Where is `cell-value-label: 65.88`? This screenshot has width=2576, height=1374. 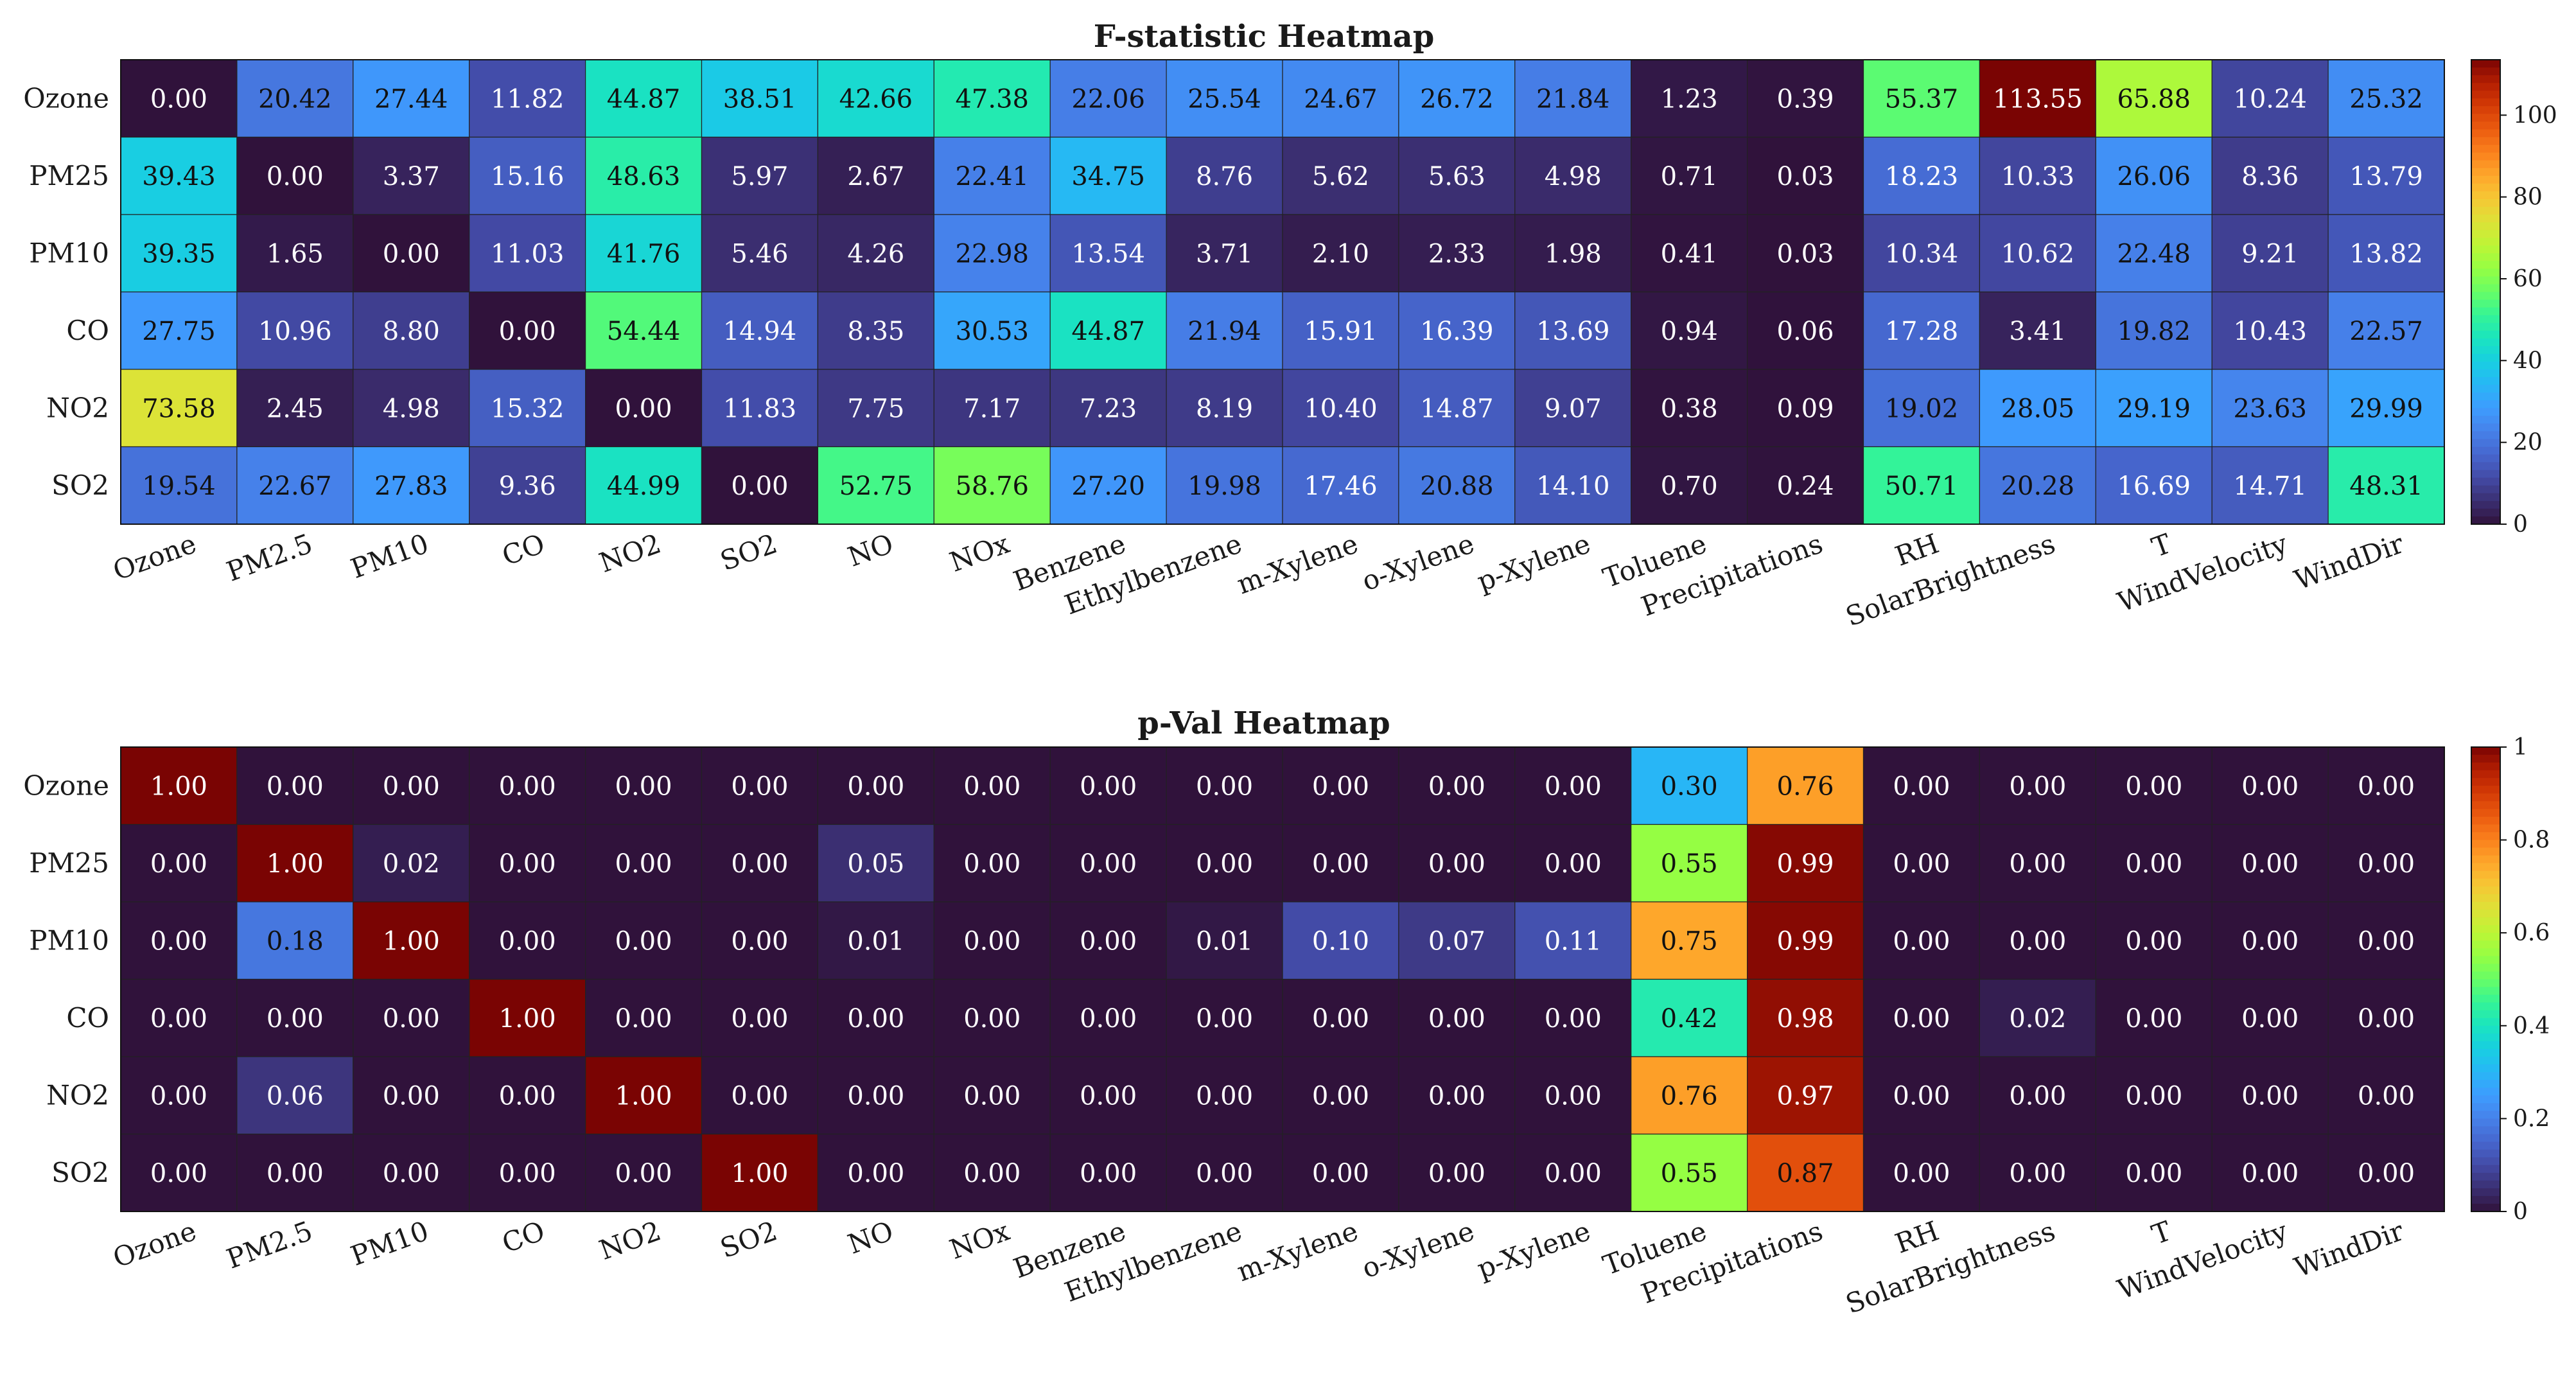 cell-value-label: 65.88 is located at coordinates (2154, 99).